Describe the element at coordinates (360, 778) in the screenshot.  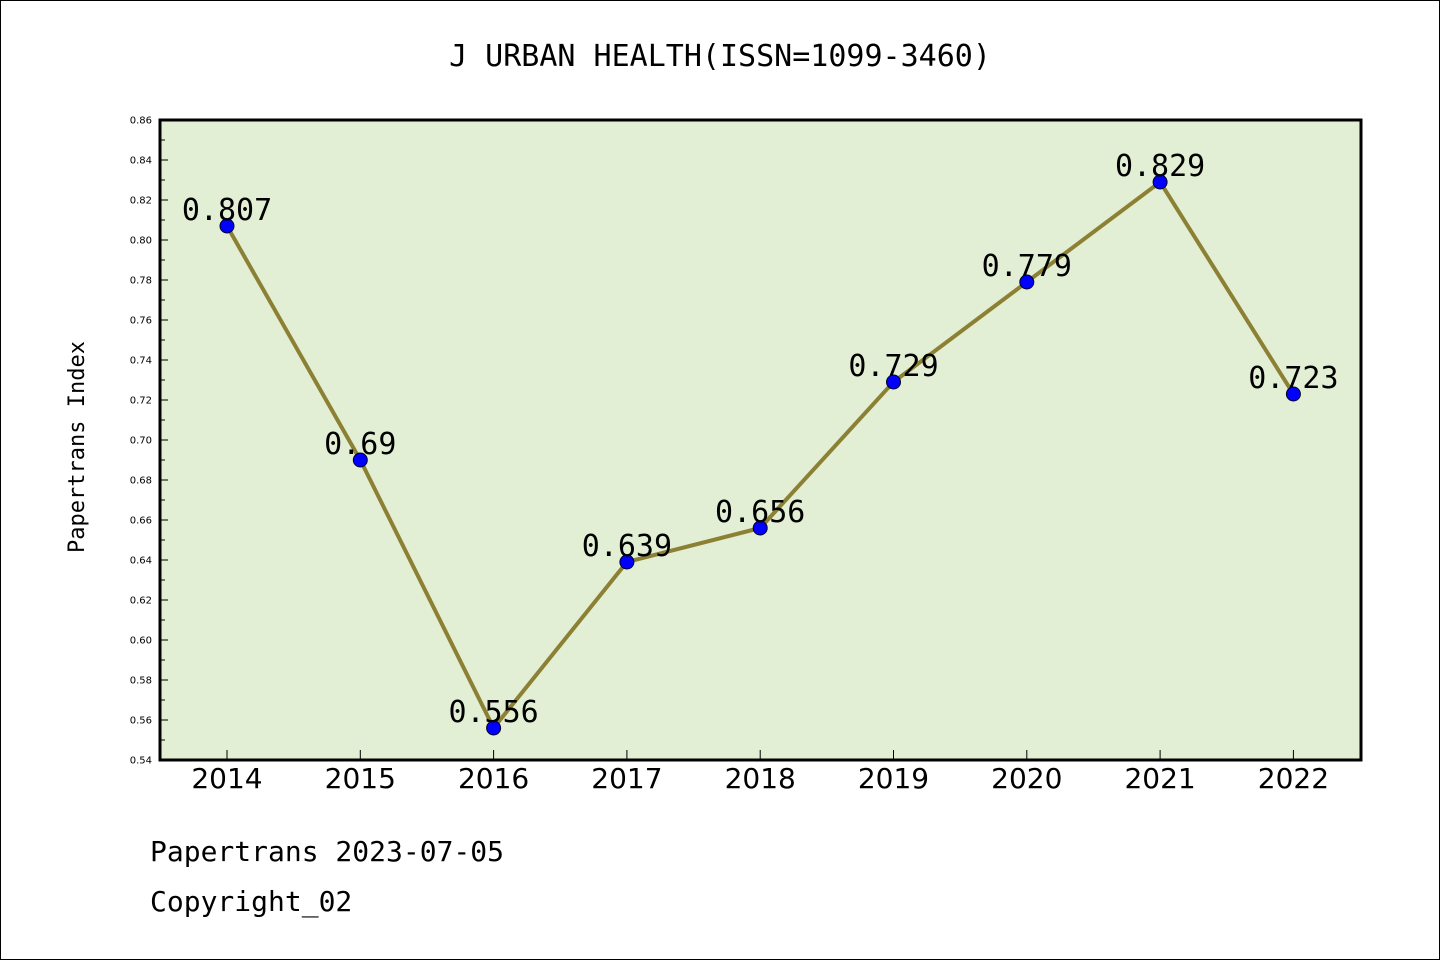
I see `x-tick-label: 2015` at that location.